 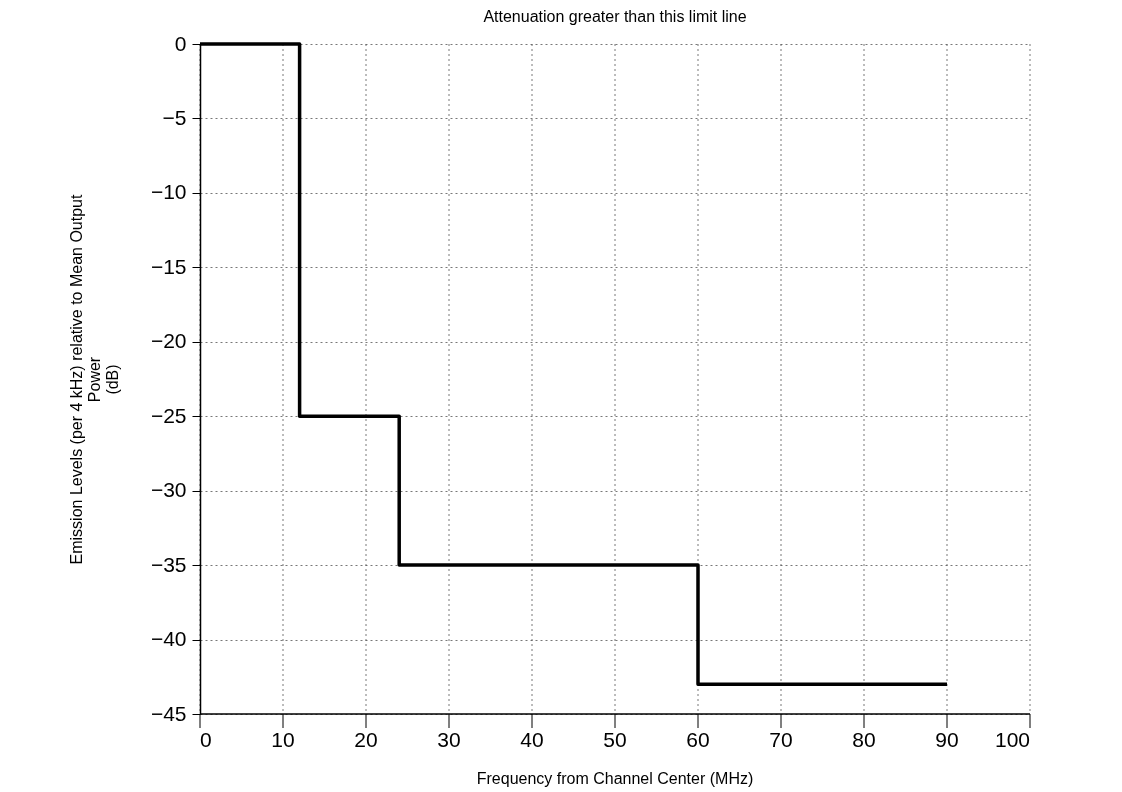 I want to click on y-tick-label: −5, so click(x=174, y=117).